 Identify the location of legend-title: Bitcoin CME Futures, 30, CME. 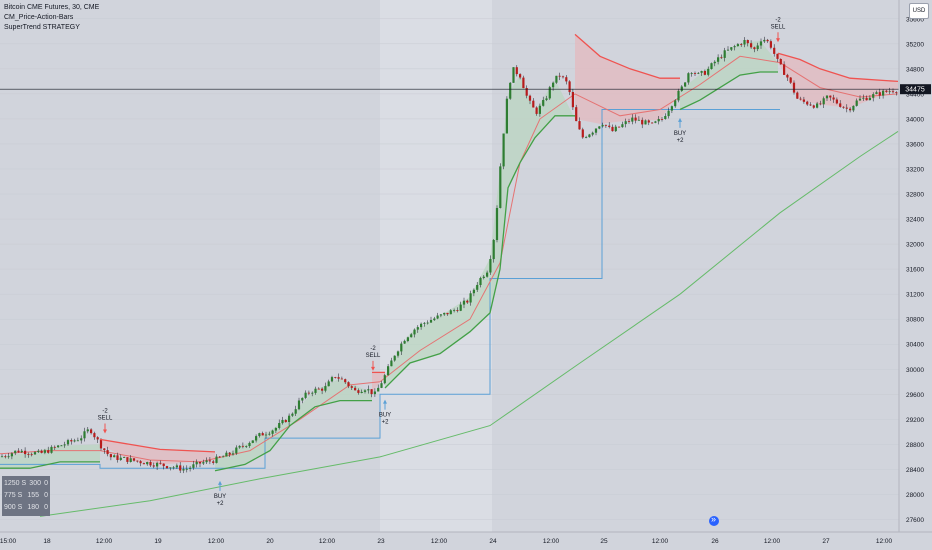
(52, 7).